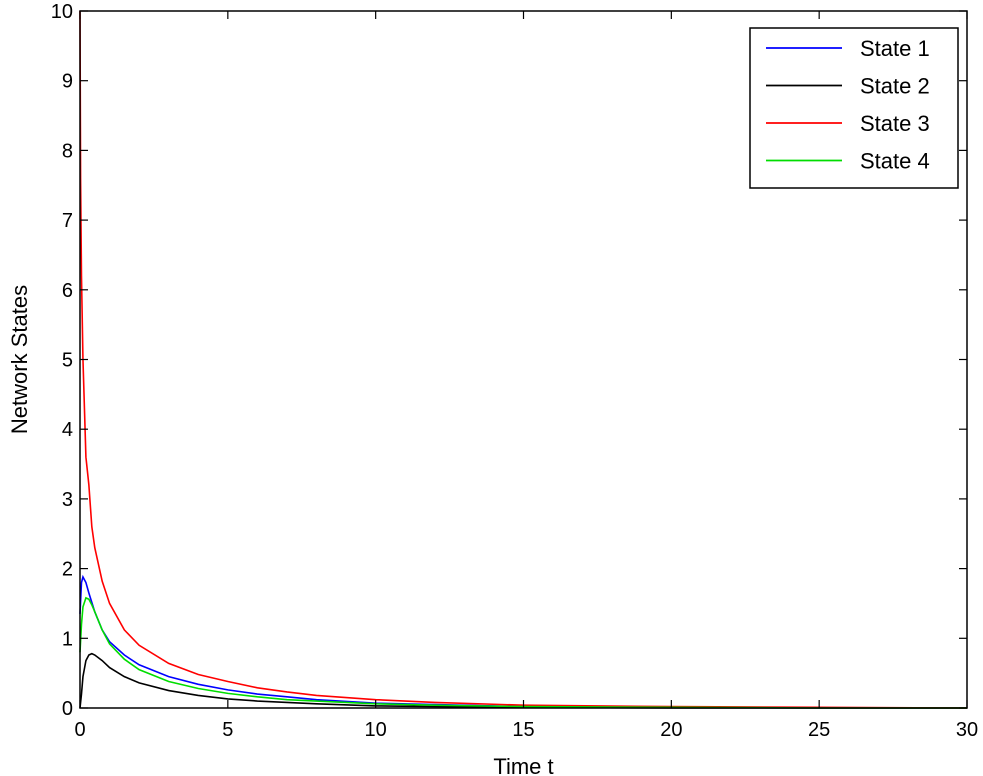  I want to click on y-tick-label: 5, so click(67, 361).